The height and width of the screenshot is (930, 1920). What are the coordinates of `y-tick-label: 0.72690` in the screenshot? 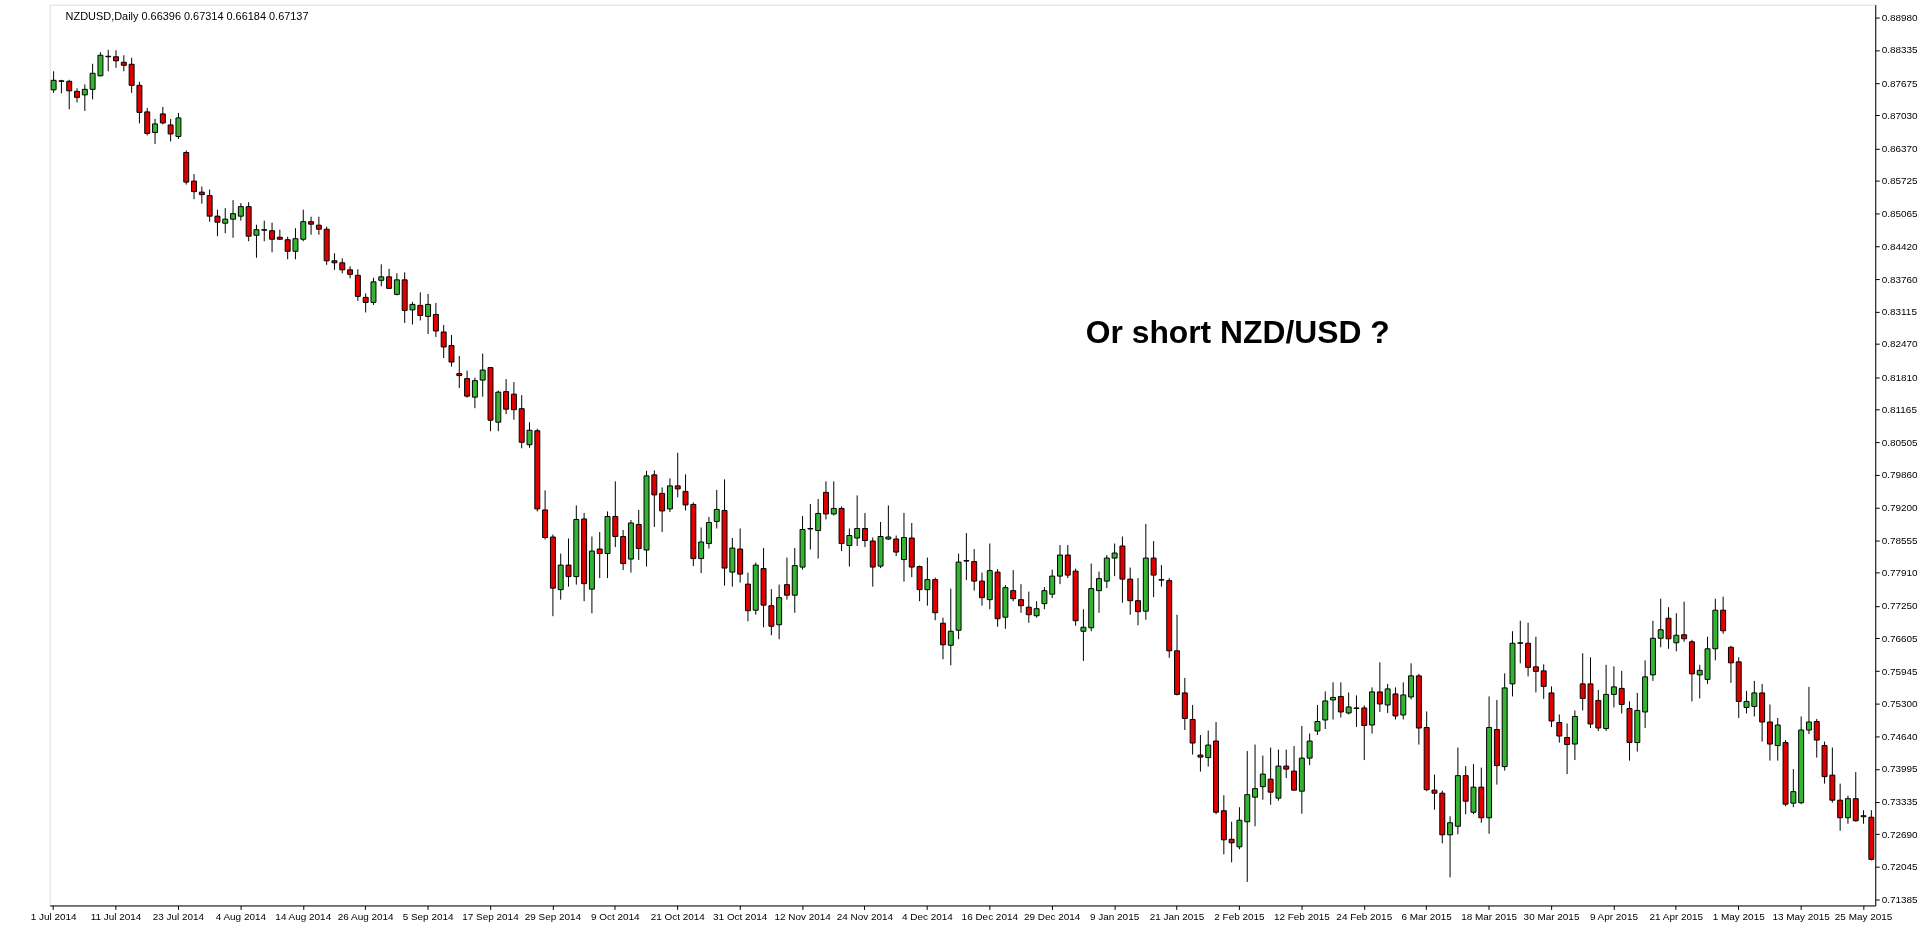 It's located at (1900, 834).